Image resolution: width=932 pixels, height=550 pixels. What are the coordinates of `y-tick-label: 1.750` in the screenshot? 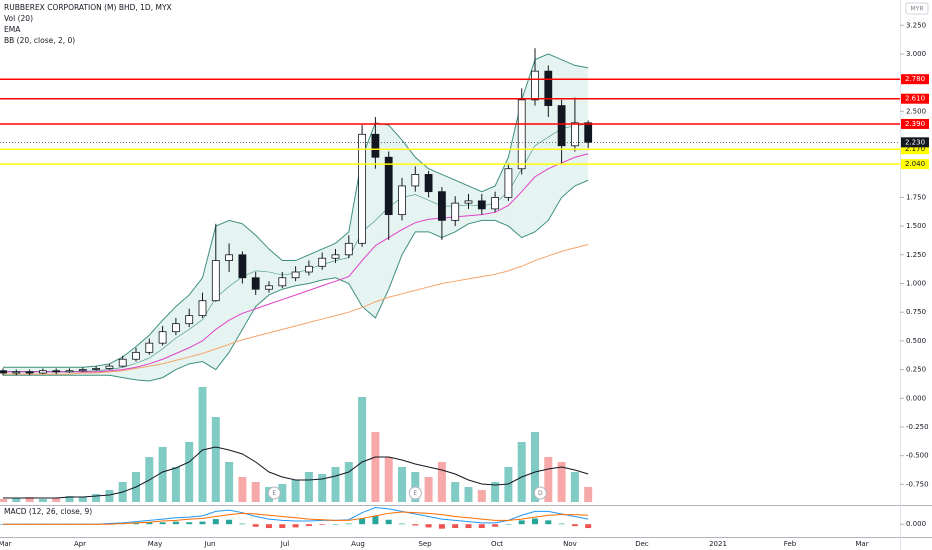 It's located at (916, 197).